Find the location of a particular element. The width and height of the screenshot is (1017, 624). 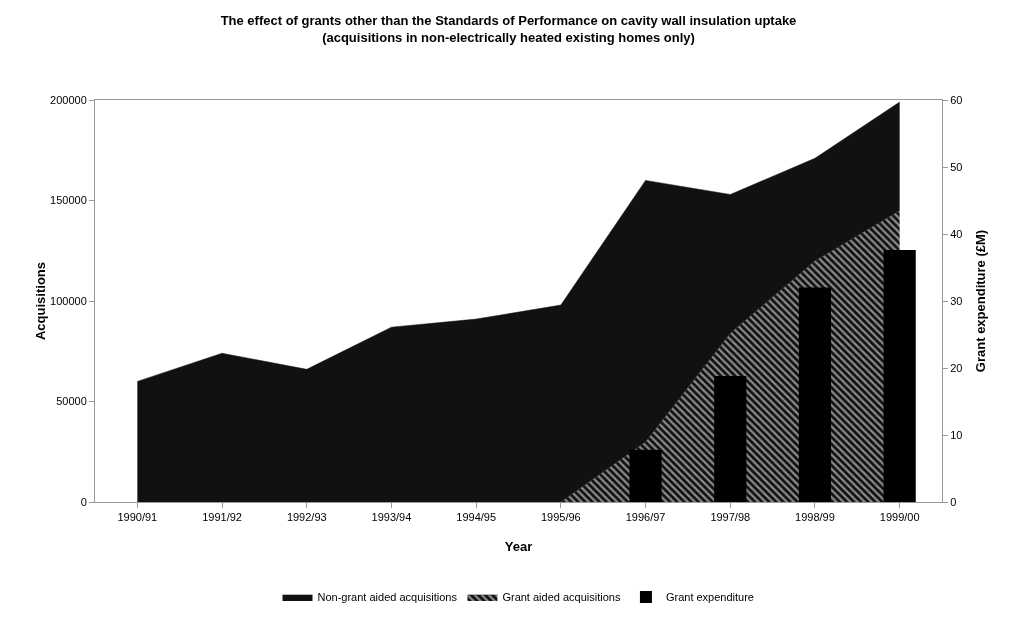

y2-axis-title: Grant expenditure (£M) is located at coordinates (980, 301).